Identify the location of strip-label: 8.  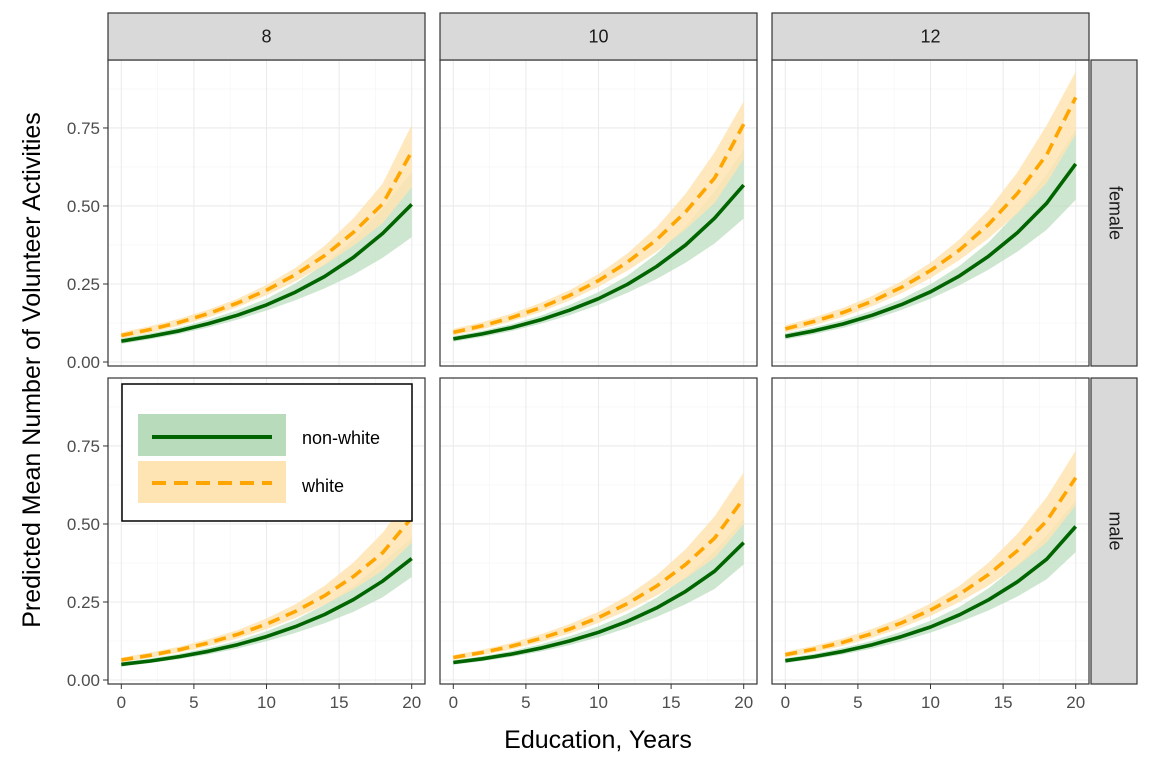
(266, 37).